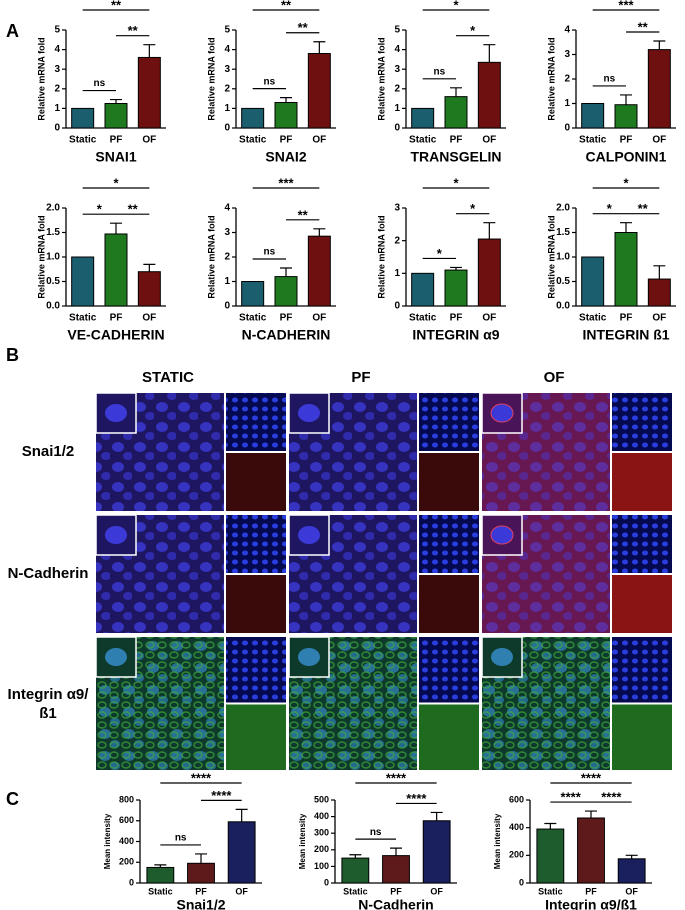  What do you see at coordinates (269, 252) in the screenshot?
I see `significance-label: ns` at bounding box center [269, 252].